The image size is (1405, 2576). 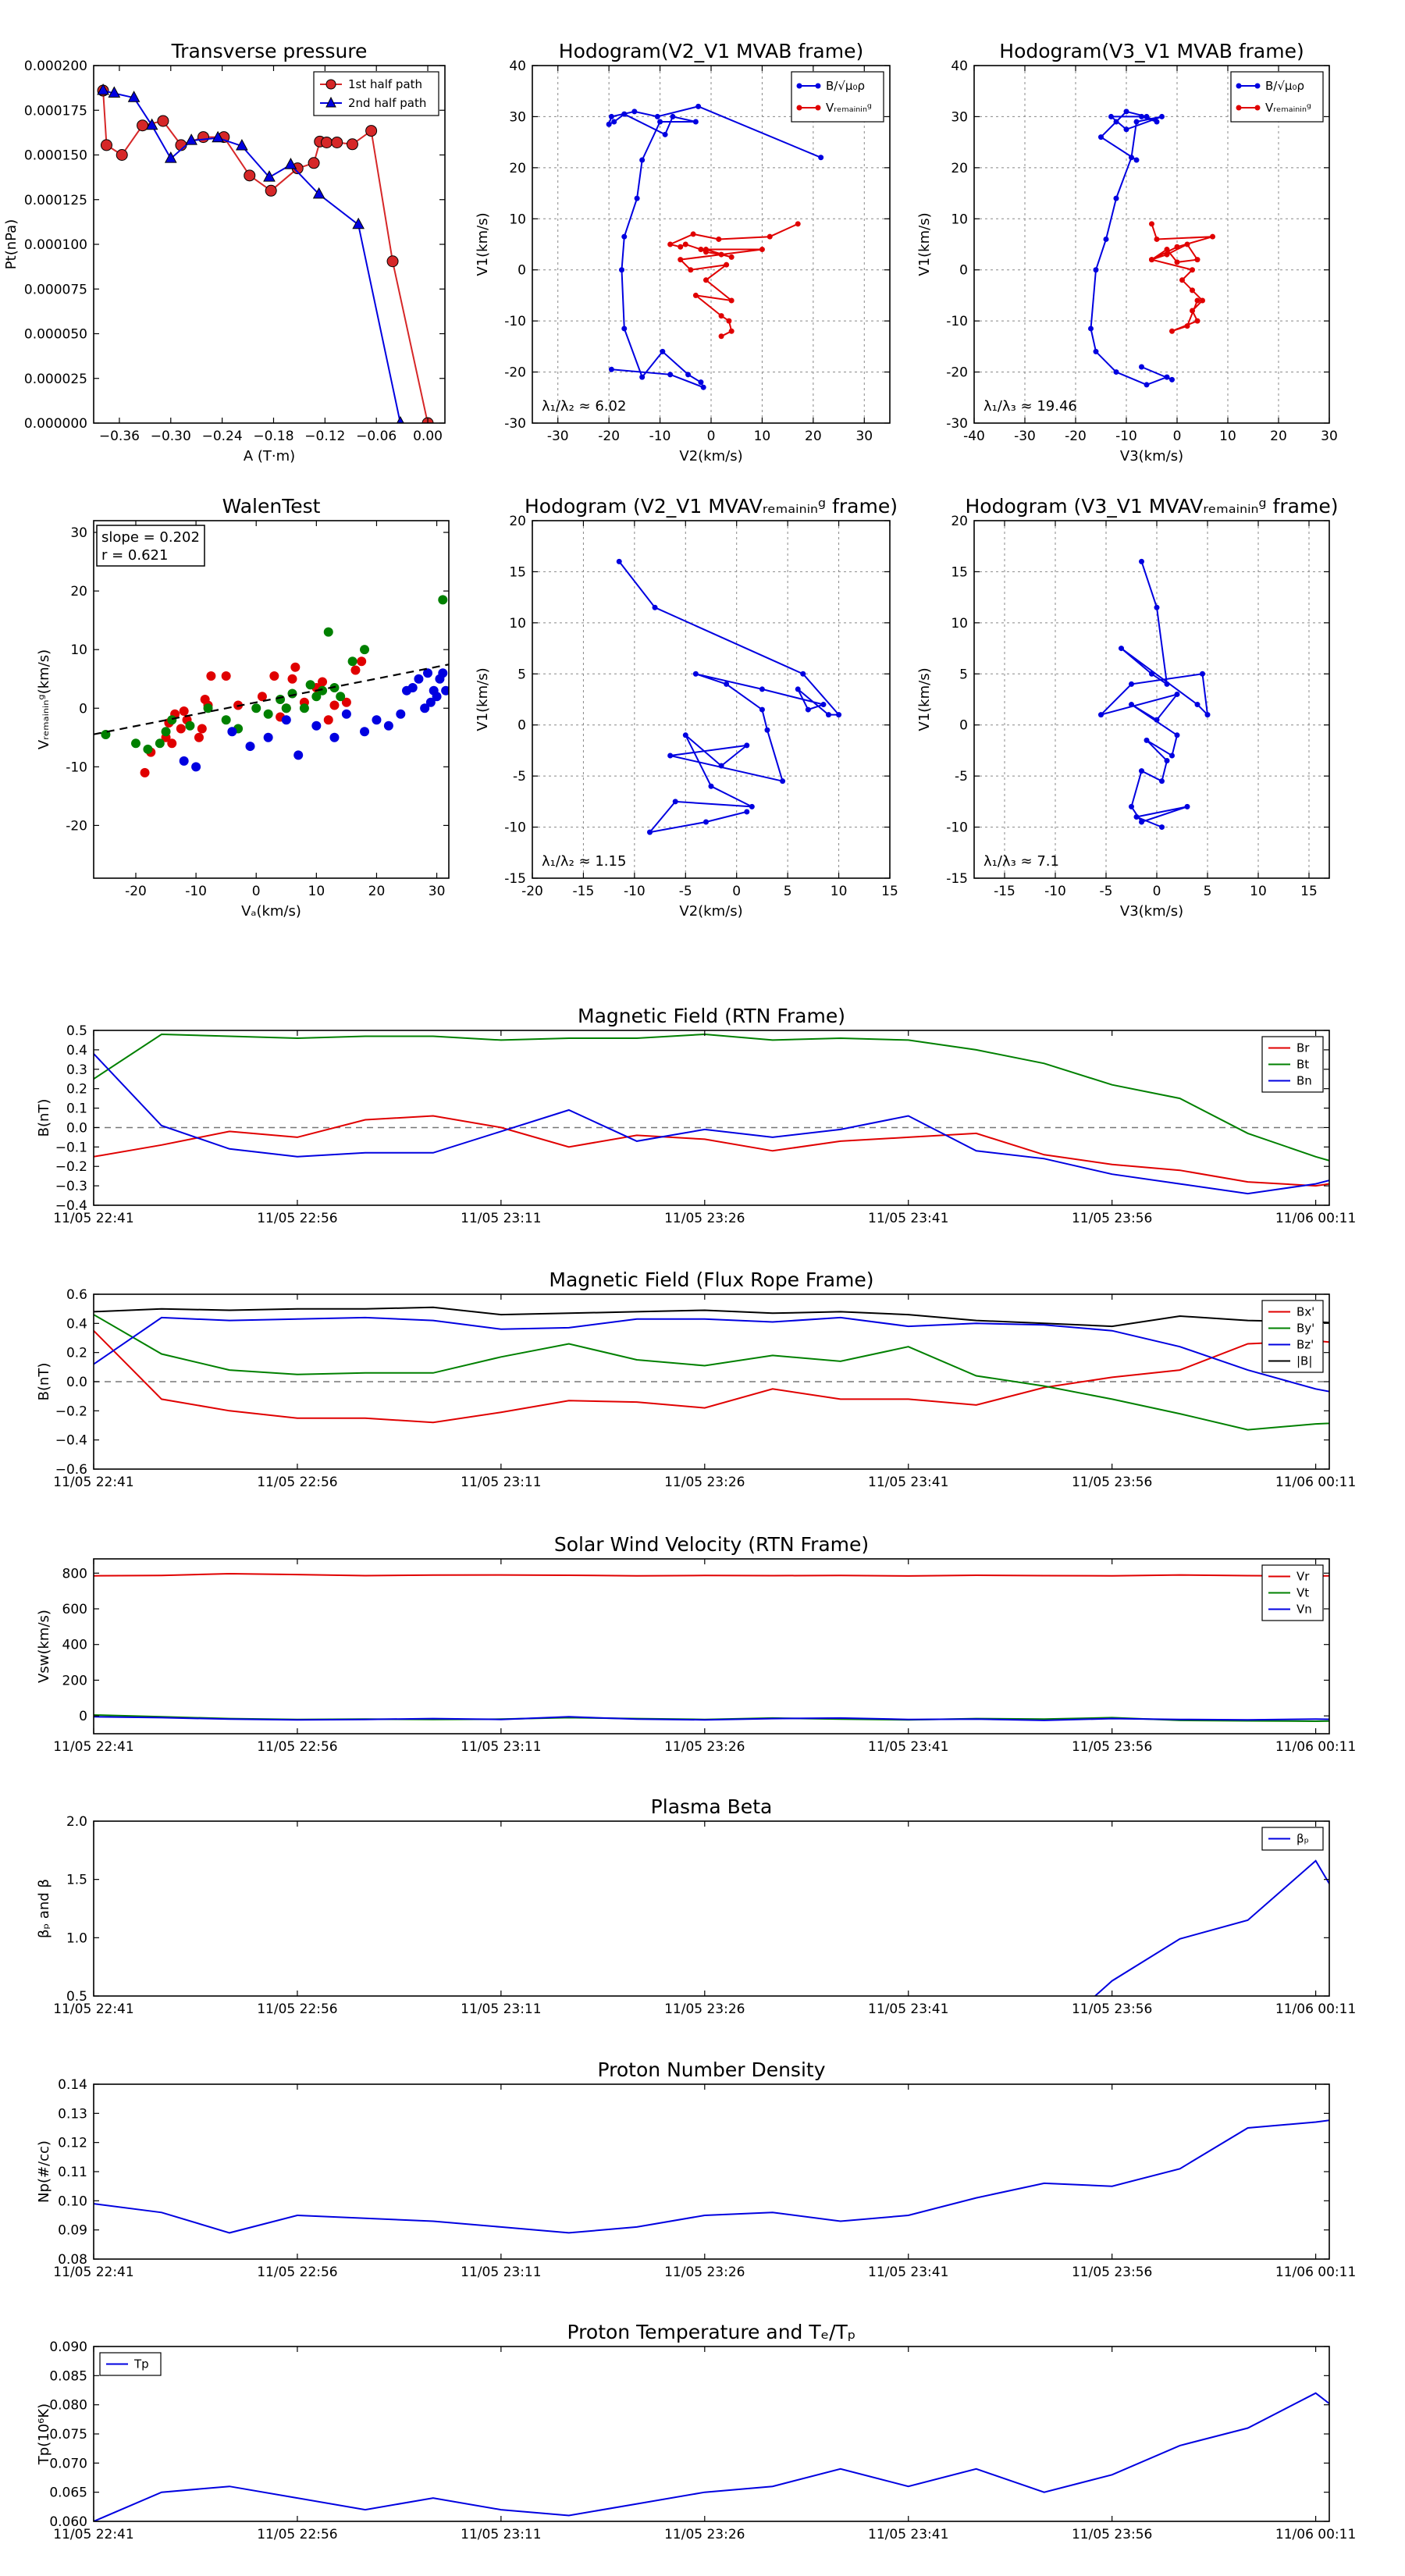 What do you see at coordinates (1030, 406) in the screenshot?
I see `eigenvalue-ratio: λ₁/λ₃ ≈ 19.46` at bounding box center [1030, 406].